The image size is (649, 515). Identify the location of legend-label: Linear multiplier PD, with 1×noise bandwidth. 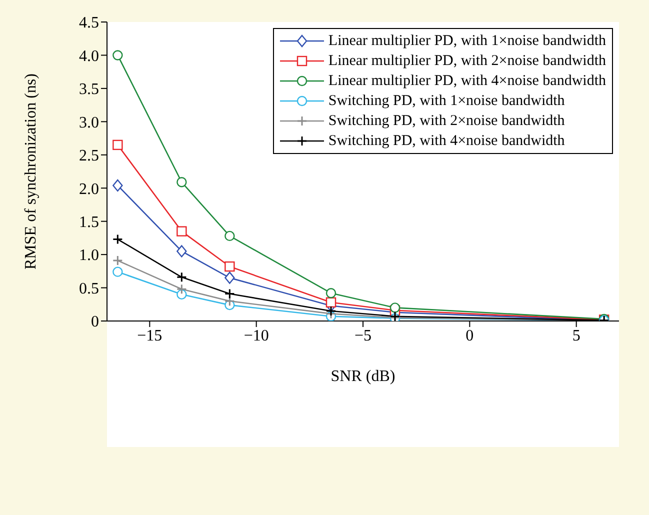
(467, 41).